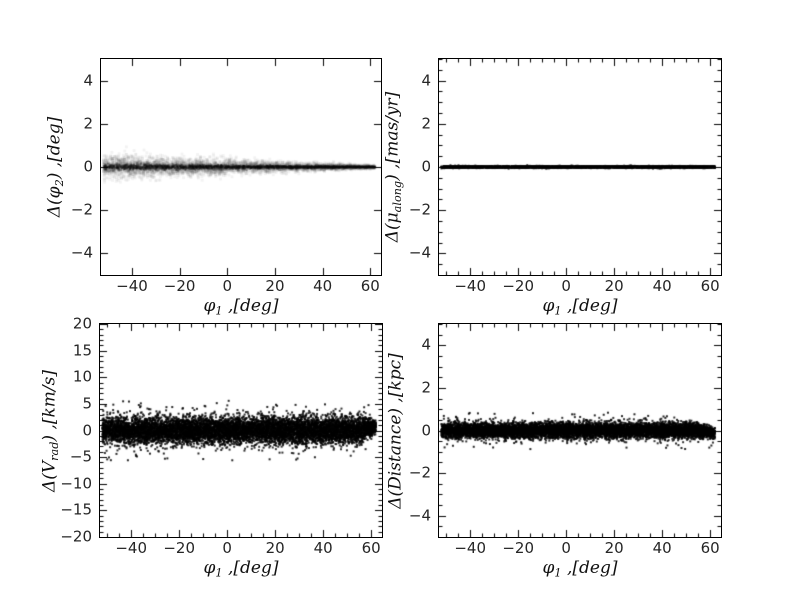 Image resolution: width=800 pixels, height=600 pixels. I want to click on label-text: ) ,[km/s], so click(49, 405).